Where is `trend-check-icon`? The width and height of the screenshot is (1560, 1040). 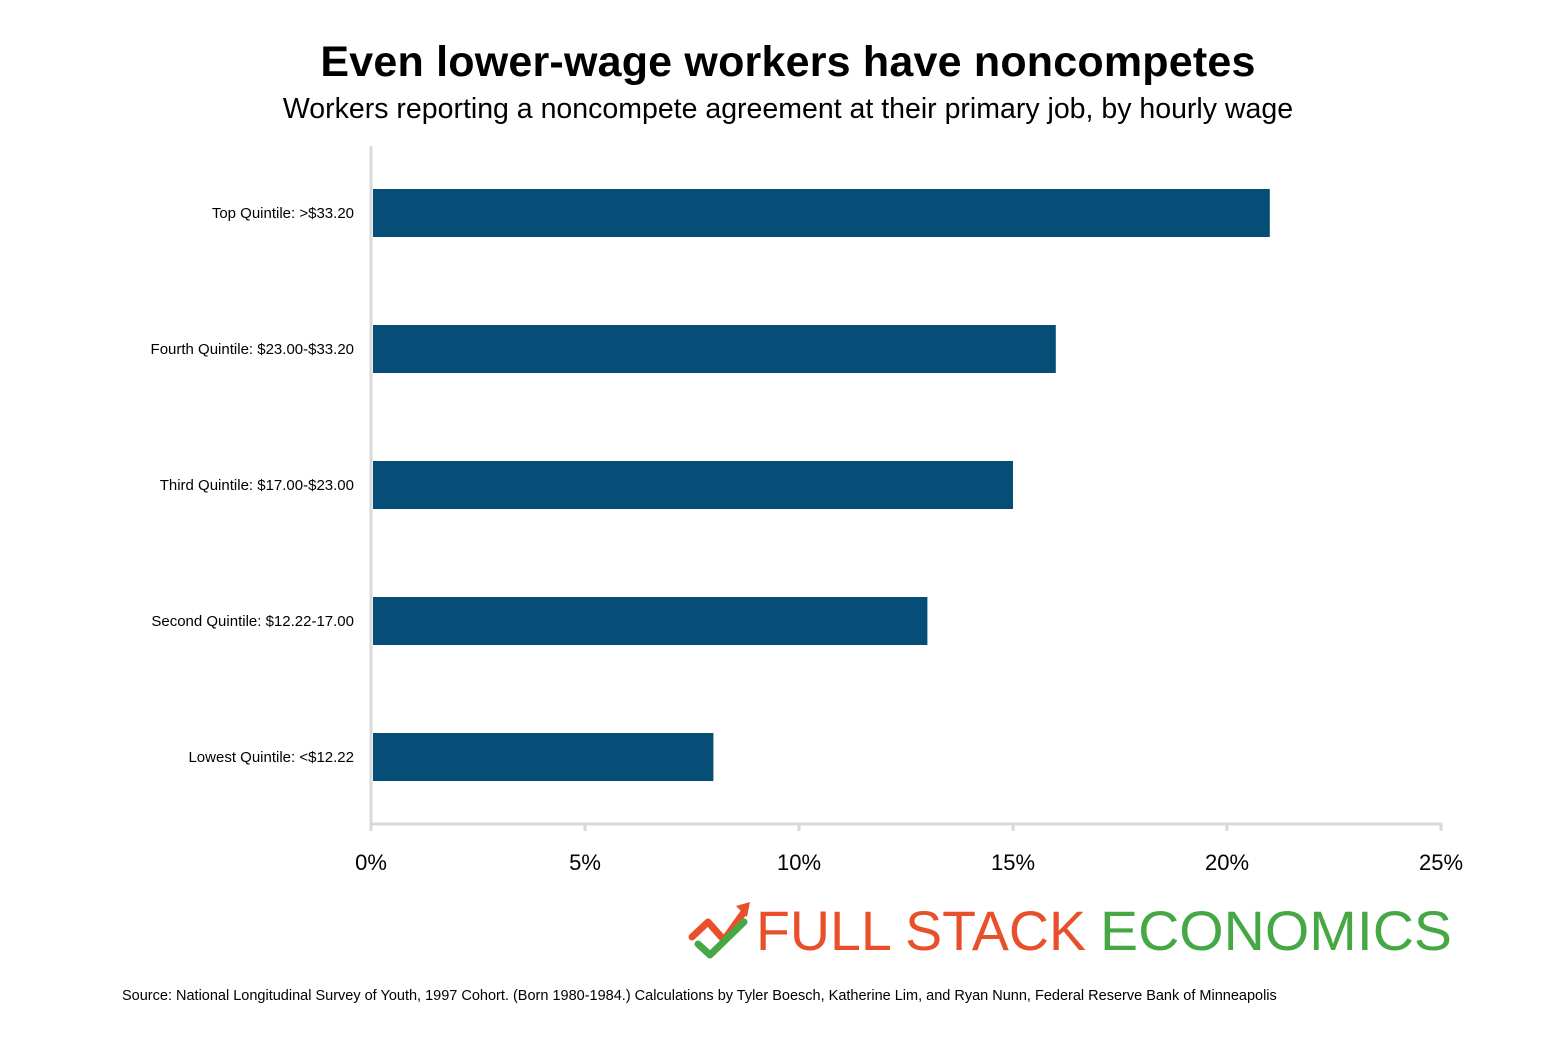
trend-check-icon is located at coordinates (719, 930).